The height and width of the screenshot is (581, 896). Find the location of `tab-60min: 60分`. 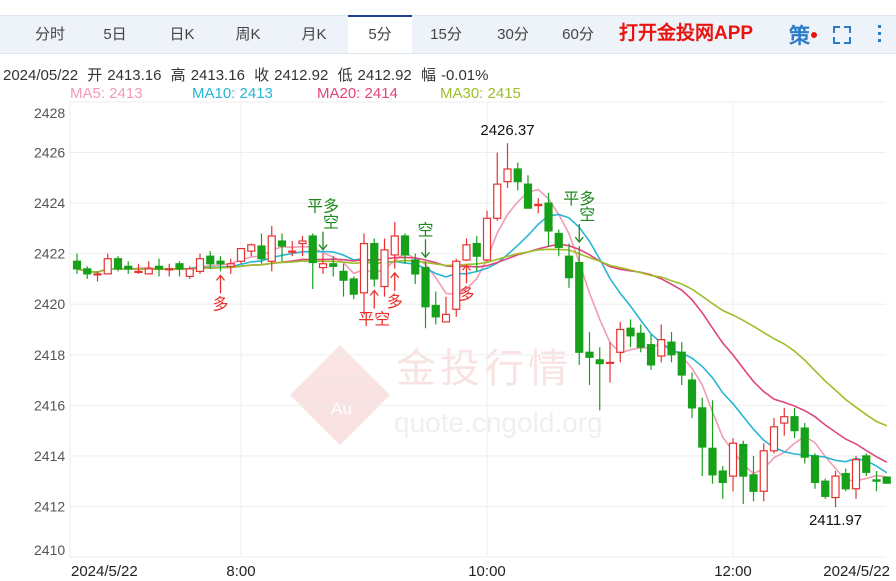

tab-60min: 60分 is located at coordinates (578, 34).